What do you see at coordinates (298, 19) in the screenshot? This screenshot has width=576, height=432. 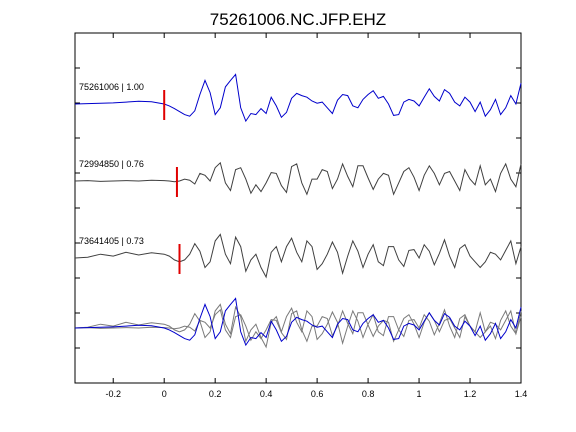 I see `chart-title: 75261006.NC.JFP.EHZ` at bounding box center [298, 19].